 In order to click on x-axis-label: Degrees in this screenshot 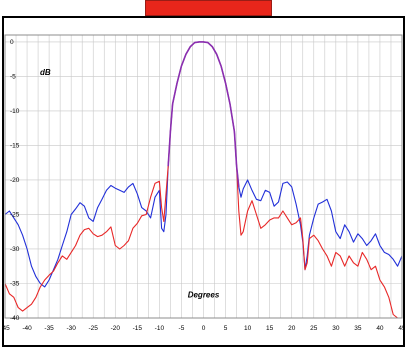, I will do `click(204, 294)`.